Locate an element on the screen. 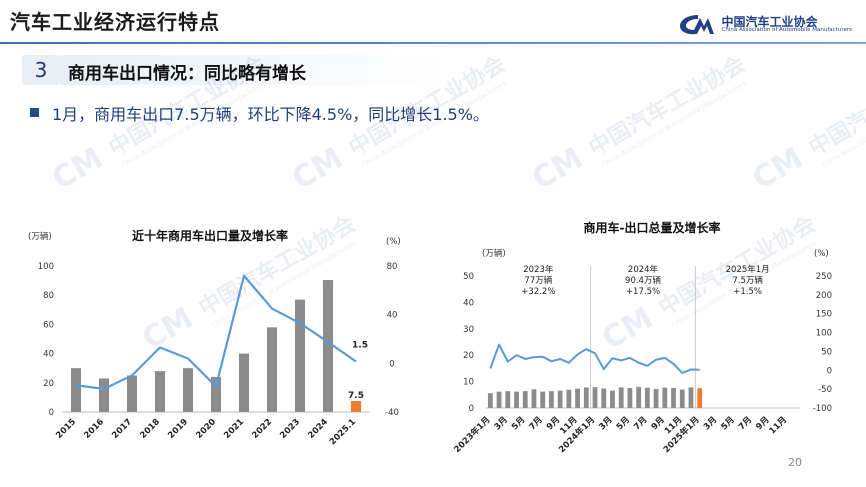 The height and width of the screenshot is (487, 866). section-title: 商用车出口情况：同比略有增长 is located at coordinates (187, 74).